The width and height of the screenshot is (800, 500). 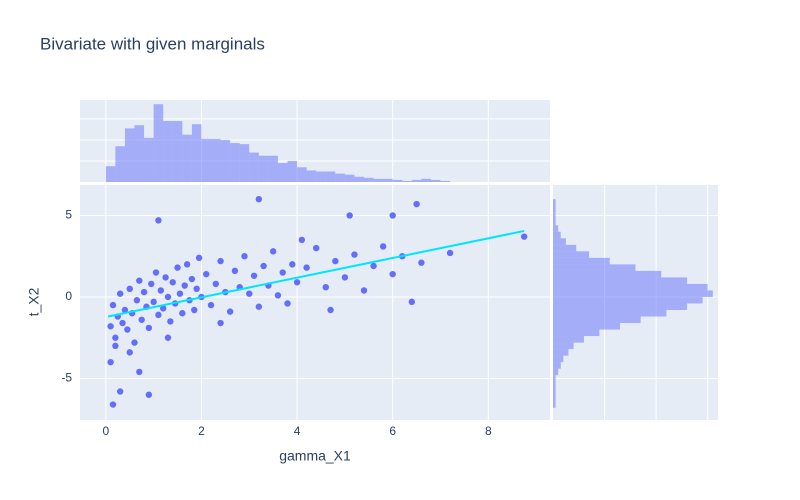 What do you see at coordinates (66, 378) in the screenshot?
I see `y-tick-label: -5` at bounding box center [66, 378].